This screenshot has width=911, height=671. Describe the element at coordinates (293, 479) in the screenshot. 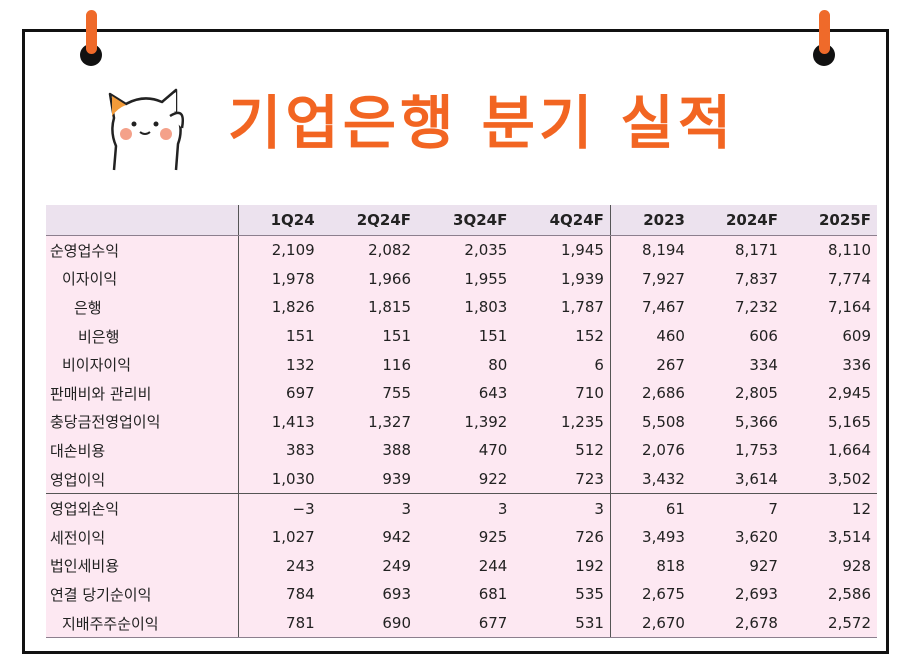

I see `table-cell: 1,030` at that location.